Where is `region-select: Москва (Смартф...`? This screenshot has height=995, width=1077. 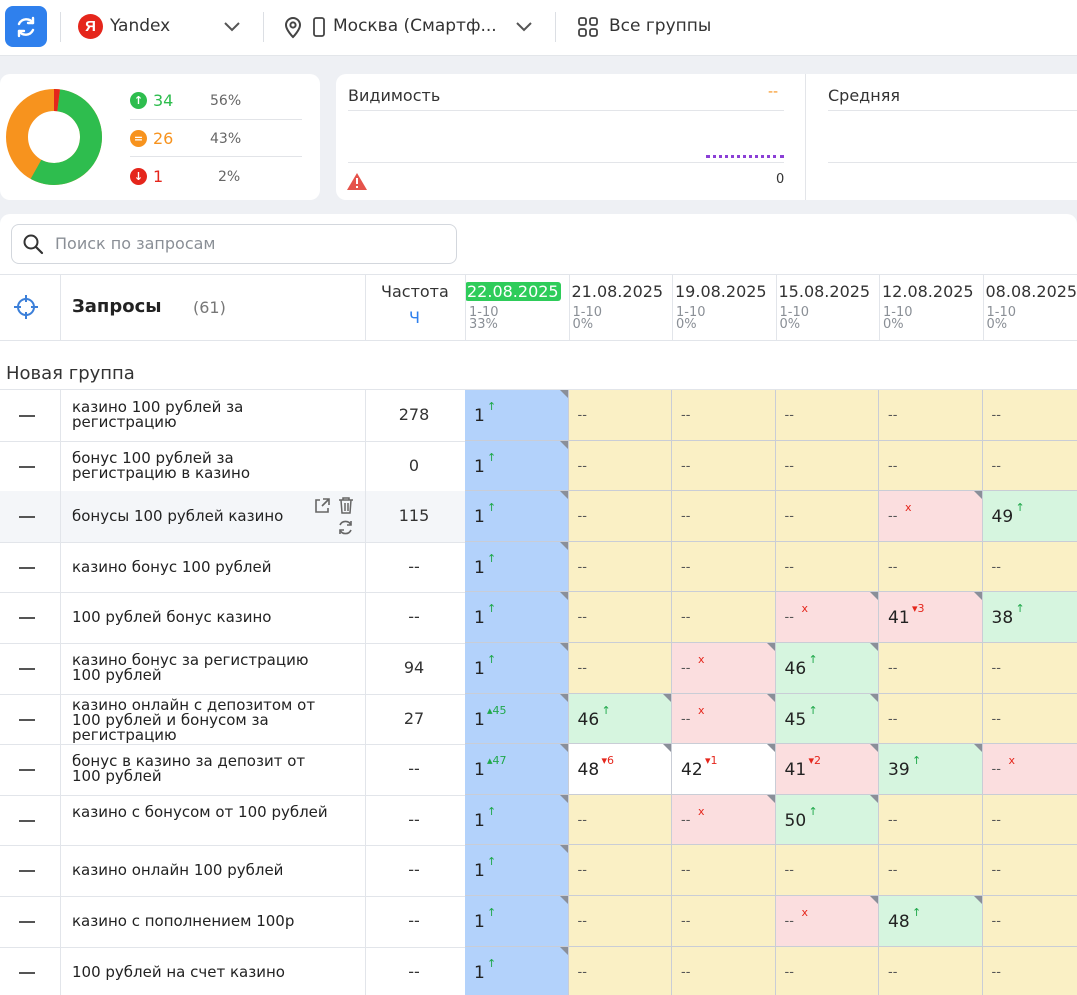 region-select: Москва (Смартф... is located at coordinates (415, 26).